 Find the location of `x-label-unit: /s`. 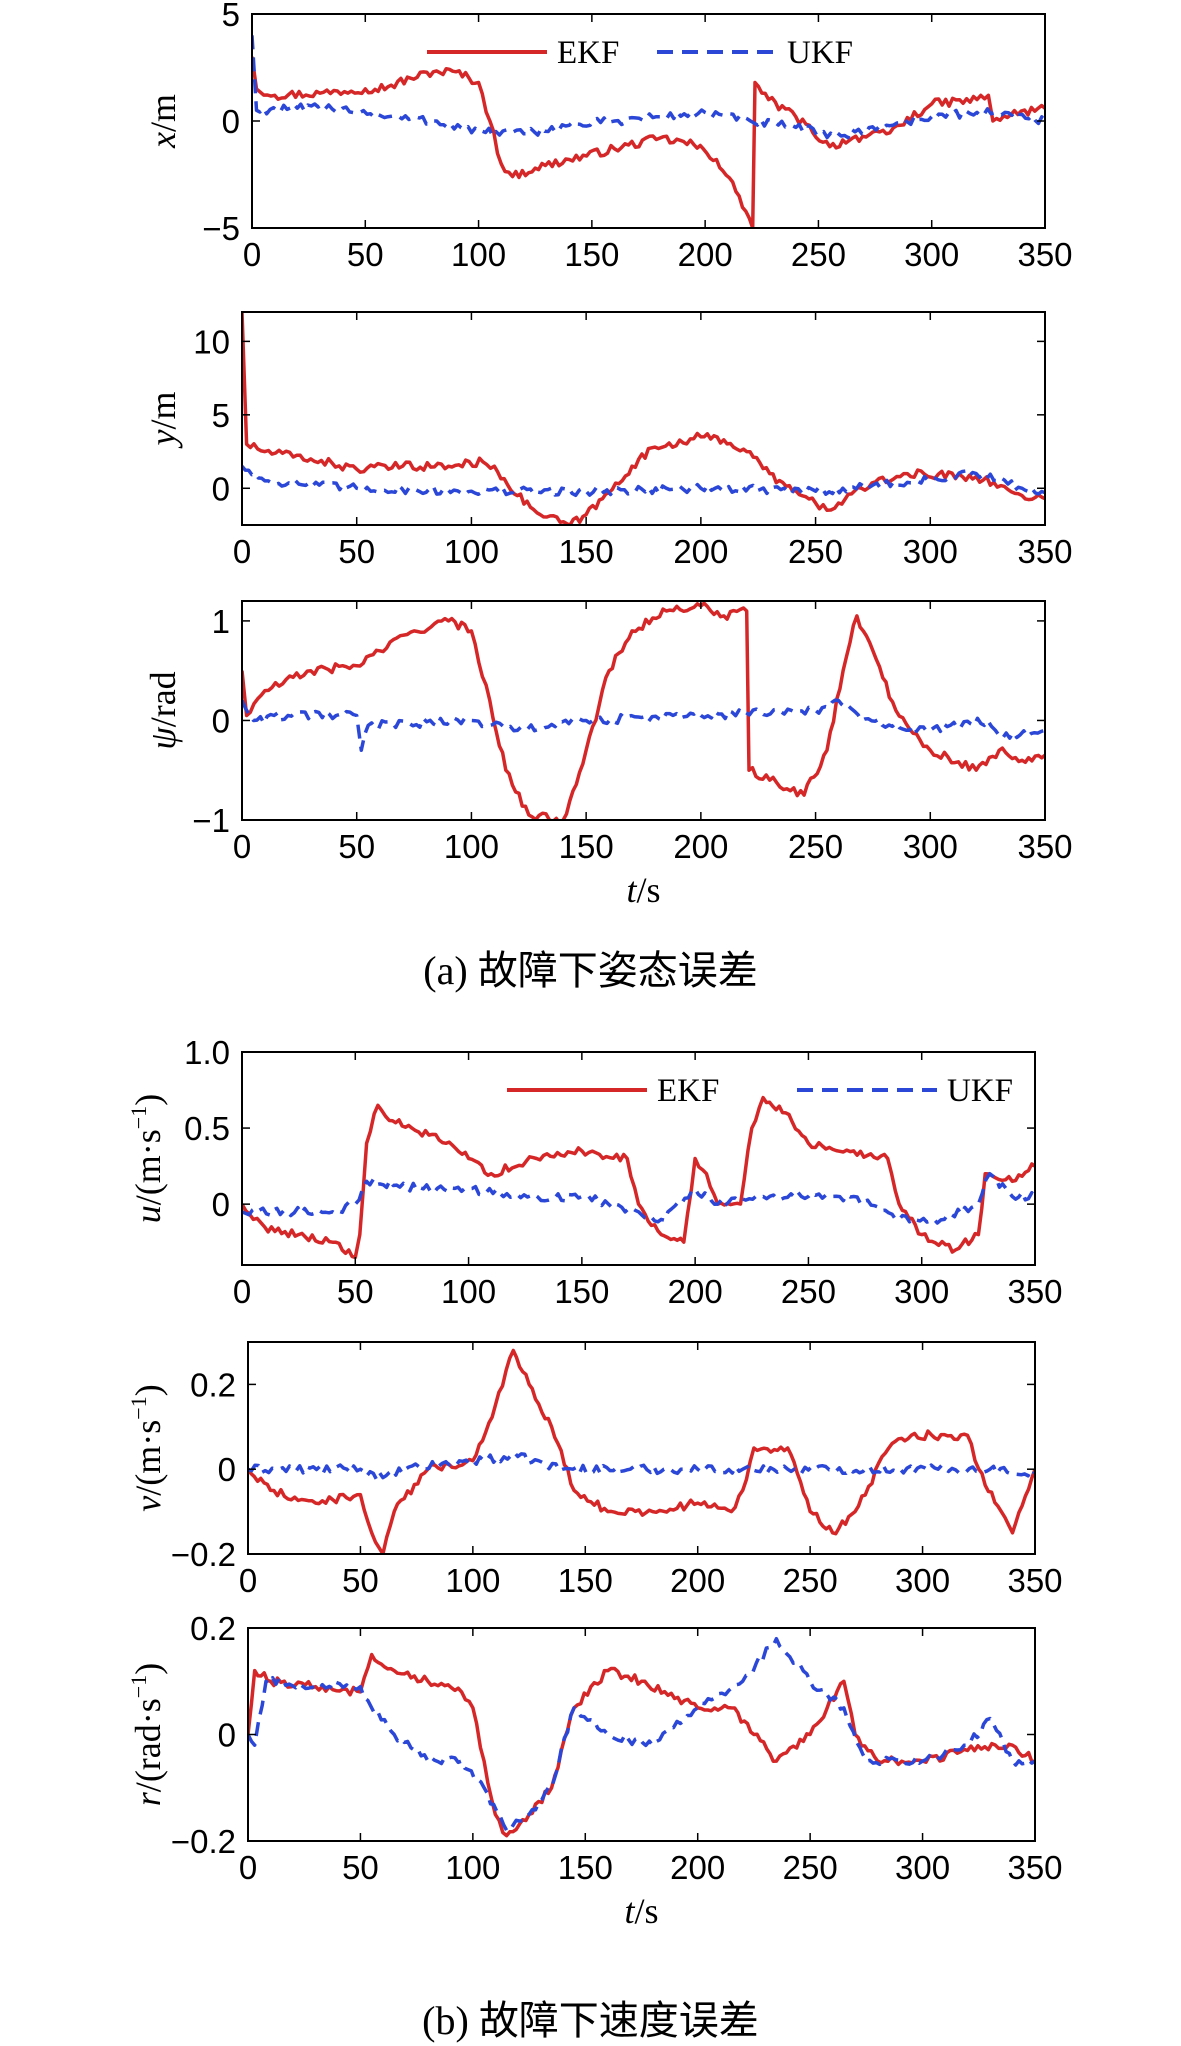

x-label-unit: /s is located at coordinates (647, 1911).